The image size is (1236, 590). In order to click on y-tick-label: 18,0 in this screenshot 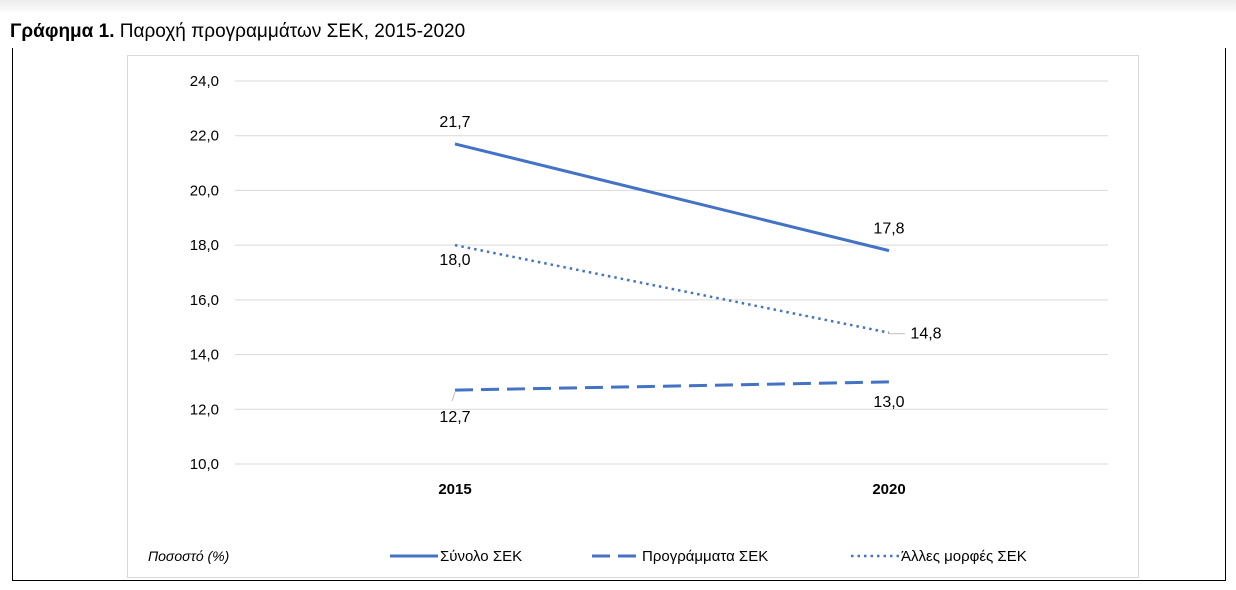, I will do `click(204, 245)`.